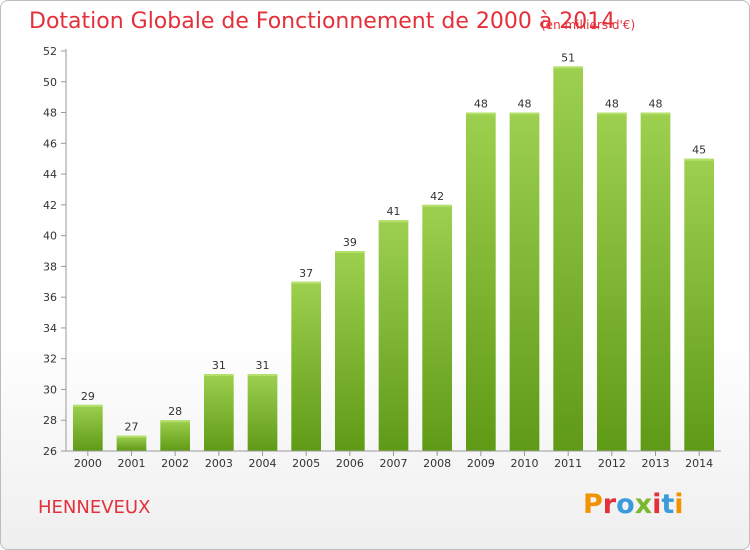  Describe the element at coordinates (655, 282) in the screenshot. I see `bar-2013` at that location.